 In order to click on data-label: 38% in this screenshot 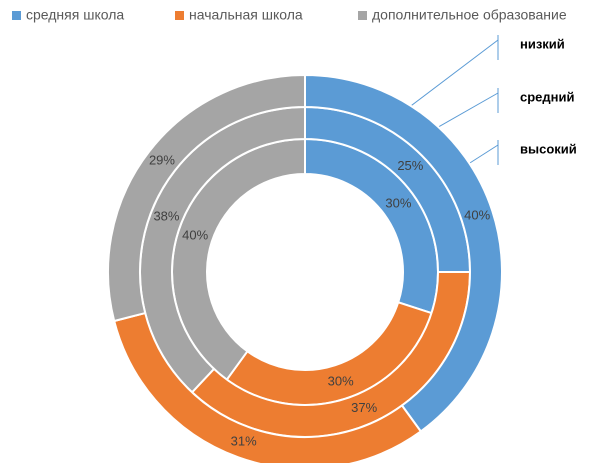, I will do `click(166, 216)`.